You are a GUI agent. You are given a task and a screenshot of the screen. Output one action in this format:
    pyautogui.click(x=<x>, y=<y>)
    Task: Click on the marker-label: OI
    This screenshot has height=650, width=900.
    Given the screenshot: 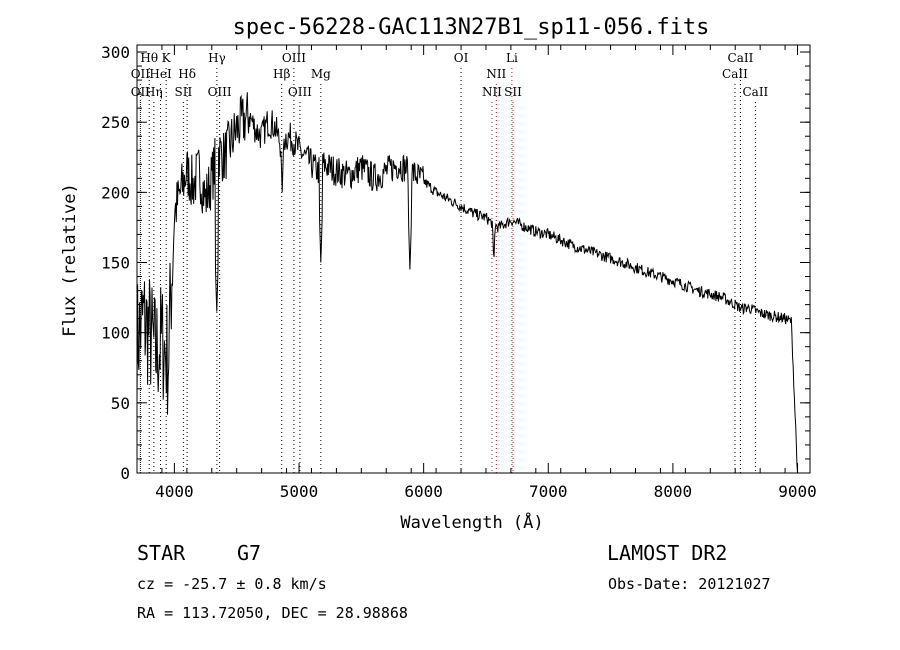 What is the action you would take?
    pyautogui.click(x=461, y=58)
    